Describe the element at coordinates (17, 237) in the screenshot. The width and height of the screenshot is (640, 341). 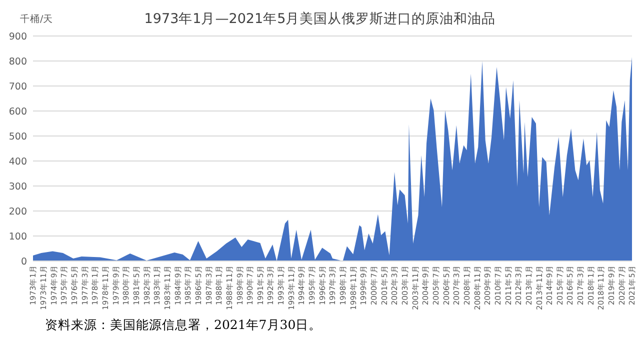
I see `y-tick-label: 100` at that location.